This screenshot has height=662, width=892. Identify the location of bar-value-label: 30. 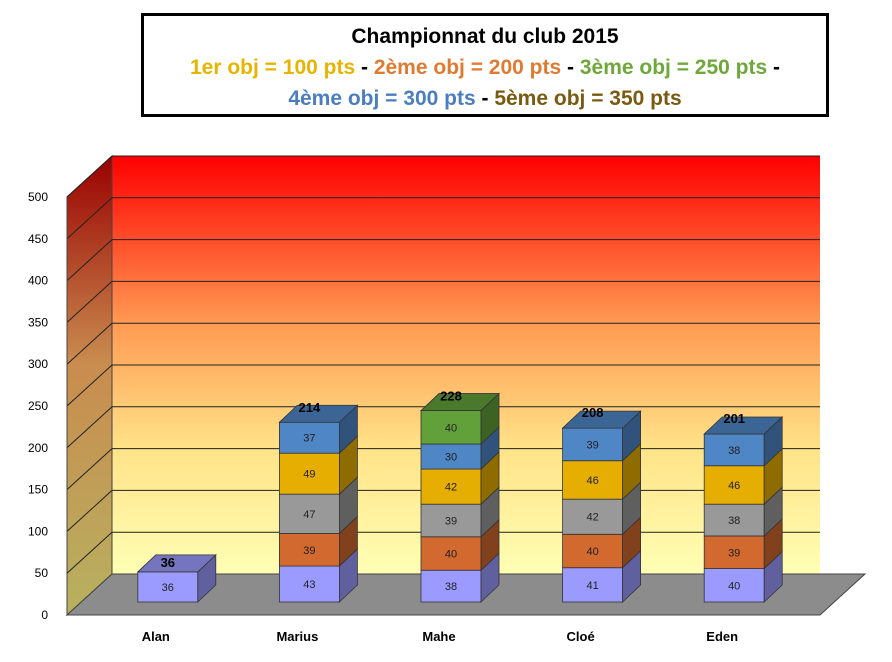
(451, 458).